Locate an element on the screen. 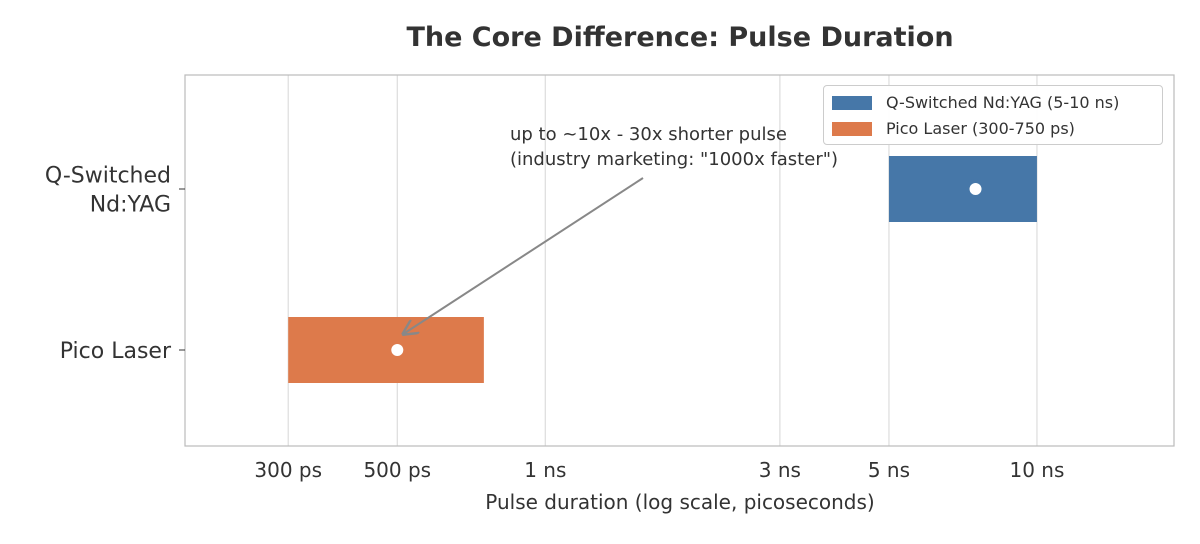 This screenshot has width=1200, height=544. x-axis-label: Pulse duration (log scale, picoseconds) is located at coordinates (679, 502).